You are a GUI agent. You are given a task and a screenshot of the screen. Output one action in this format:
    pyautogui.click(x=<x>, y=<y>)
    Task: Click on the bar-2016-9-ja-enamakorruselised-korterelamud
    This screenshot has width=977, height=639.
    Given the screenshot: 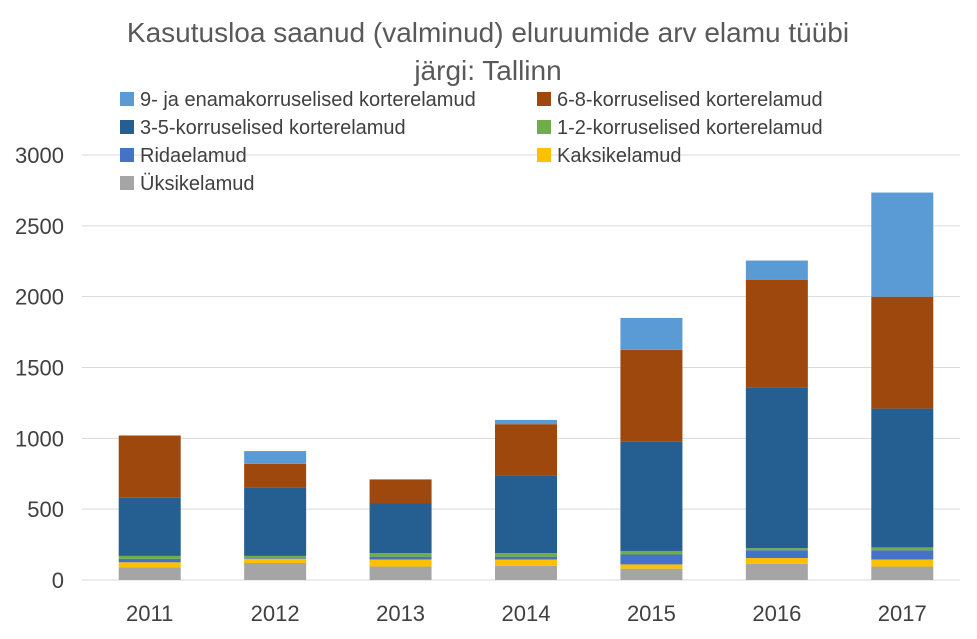 What is the action you would take?
    pyautogui.click(x=776, y=270)
    